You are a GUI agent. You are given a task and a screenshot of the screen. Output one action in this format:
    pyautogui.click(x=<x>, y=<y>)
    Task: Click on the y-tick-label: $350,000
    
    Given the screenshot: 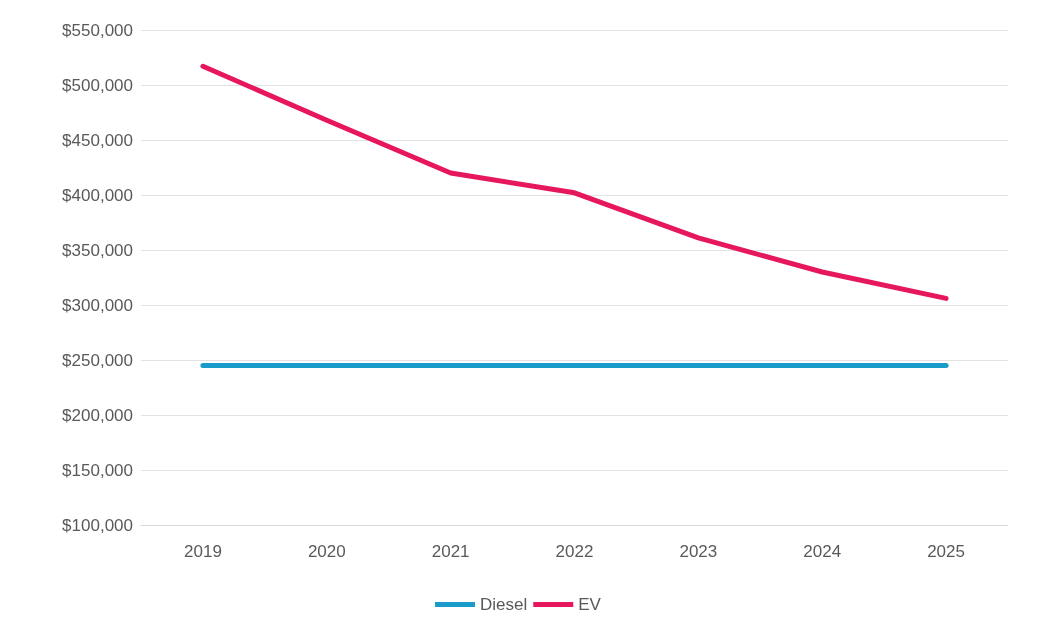 What is the action you would take?
    pyautogui.click(x=97, y=250)
    